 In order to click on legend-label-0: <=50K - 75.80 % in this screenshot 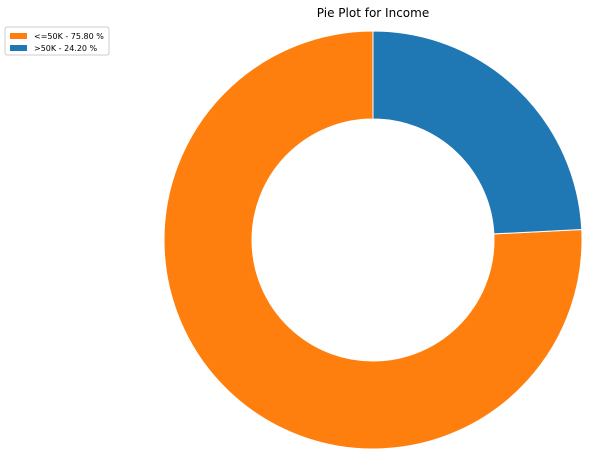, I will do `click(69, 36)`.